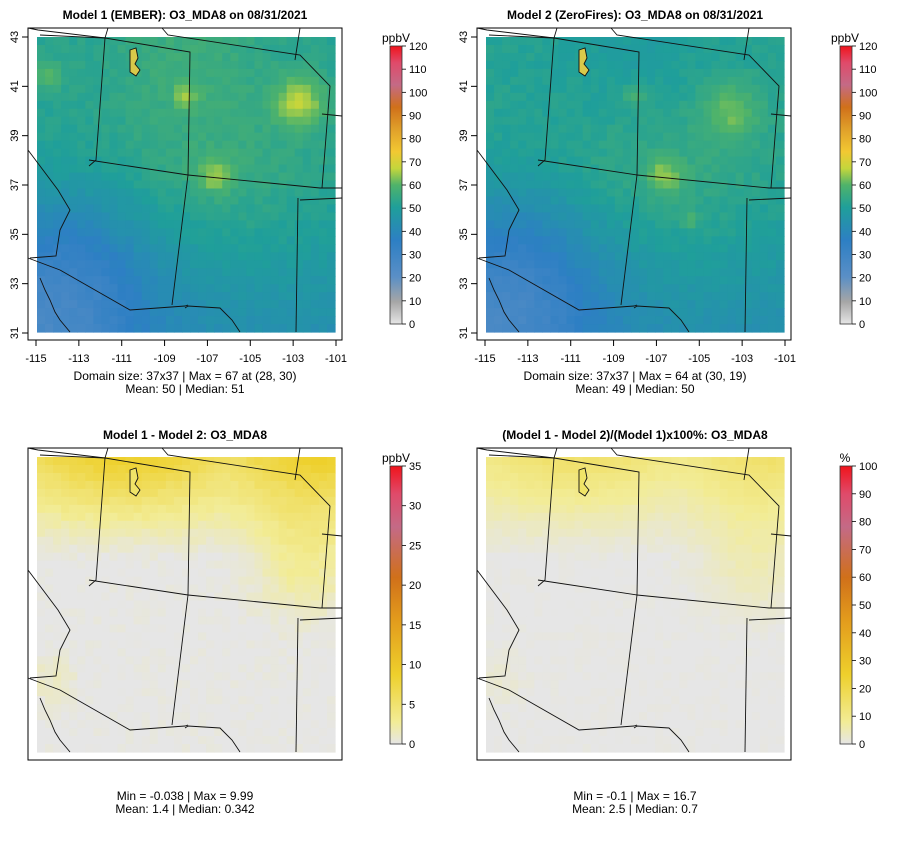 Image resolution: width=900 pixels, height=845 pixels. I want to click on y-tick-label: 31, so click(464, 333).